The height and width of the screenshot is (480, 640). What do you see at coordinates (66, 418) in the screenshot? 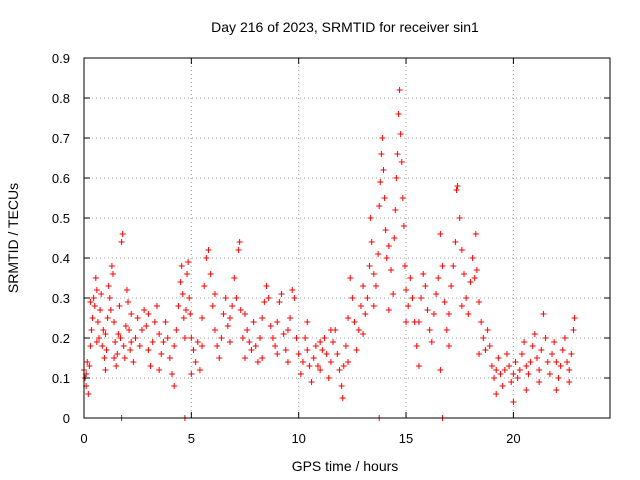
I see `y-tick-label: 0` at bounding box center [66, 418].